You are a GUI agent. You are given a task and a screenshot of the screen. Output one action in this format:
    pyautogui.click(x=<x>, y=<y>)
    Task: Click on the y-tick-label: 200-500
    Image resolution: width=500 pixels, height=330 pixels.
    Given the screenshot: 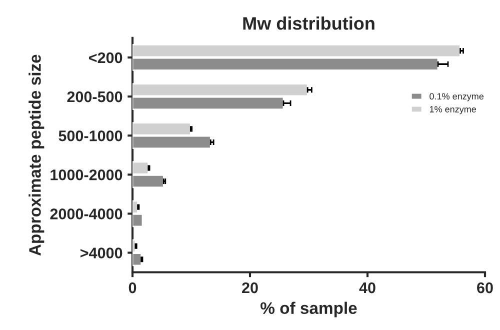 What is the action you would take?
    pyautogui.click(x=94, y=96)
    